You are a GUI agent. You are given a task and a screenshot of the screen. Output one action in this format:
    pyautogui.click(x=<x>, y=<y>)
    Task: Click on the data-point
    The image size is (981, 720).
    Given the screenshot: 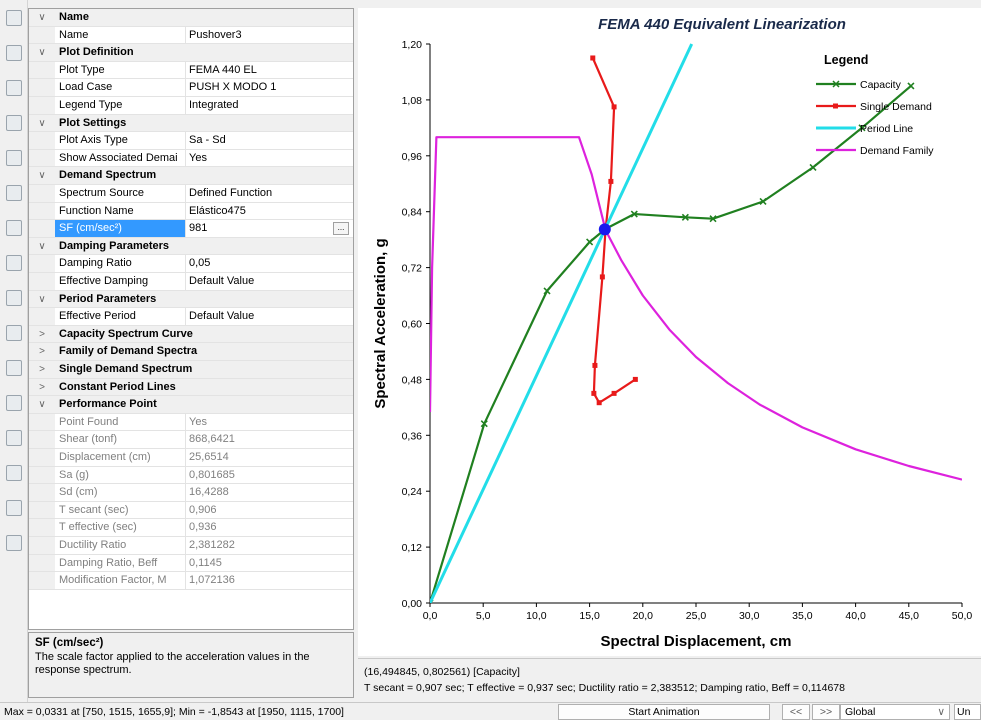 What is the action you would take?
    pyautogui.click(x=611, y=181)
    